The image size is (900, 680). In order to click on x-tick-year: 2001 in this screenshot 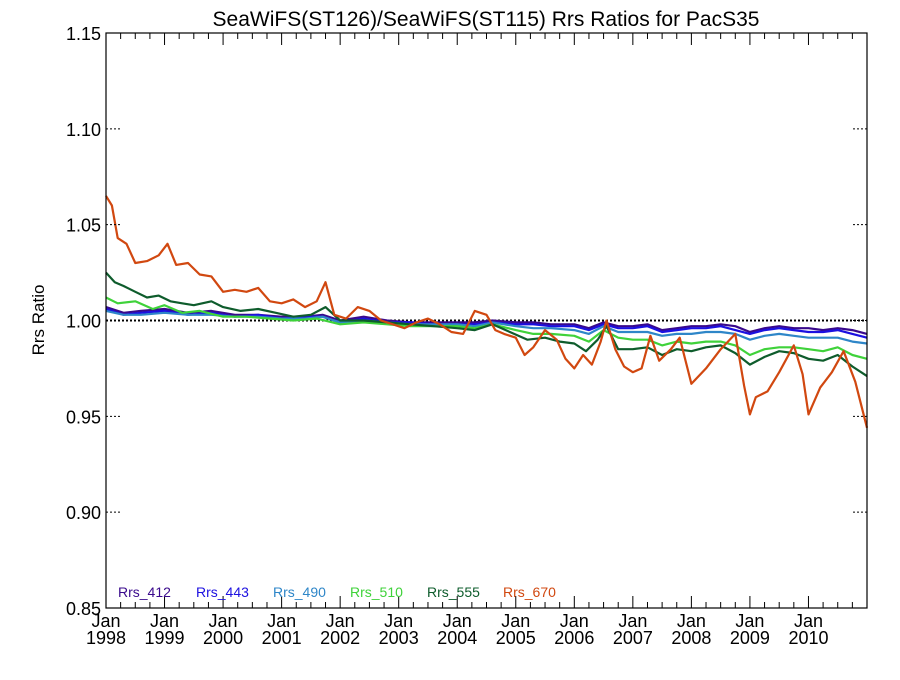, I will do `click(282, 638)`.